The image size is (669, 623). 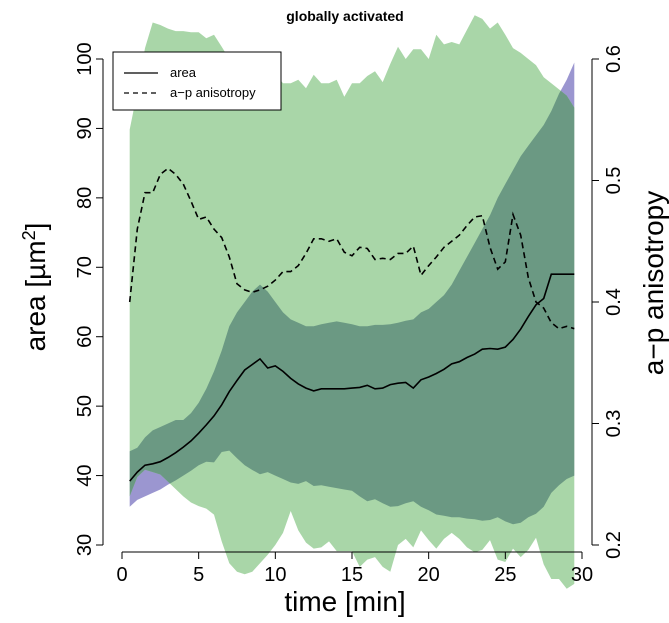 What do you see at coordinates (352, 575) in the screenshot?
I see `x-tick-label: 15` at bounding box center [352, 575].